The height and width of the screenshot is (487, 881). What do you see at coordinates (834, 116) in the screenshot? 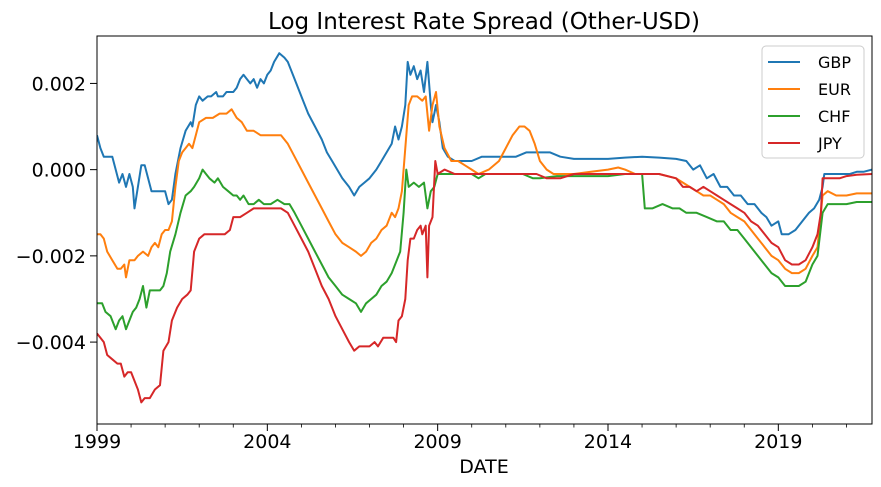
I see `legend-label-chf: CHF` at bounding box center [834, 116].